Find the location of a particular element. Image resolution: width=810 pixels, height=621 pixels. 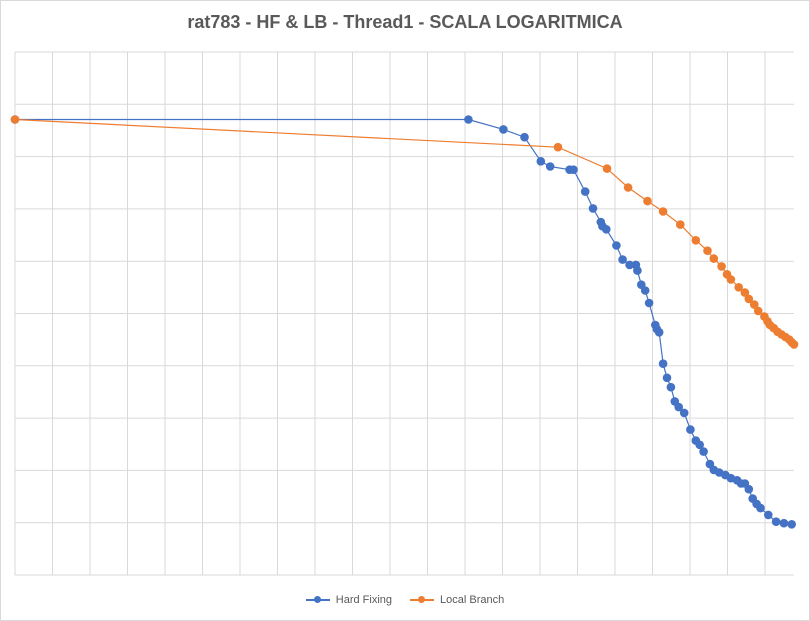

legend-label-local-branch: Local Branch is located at coordinates (472, 600).